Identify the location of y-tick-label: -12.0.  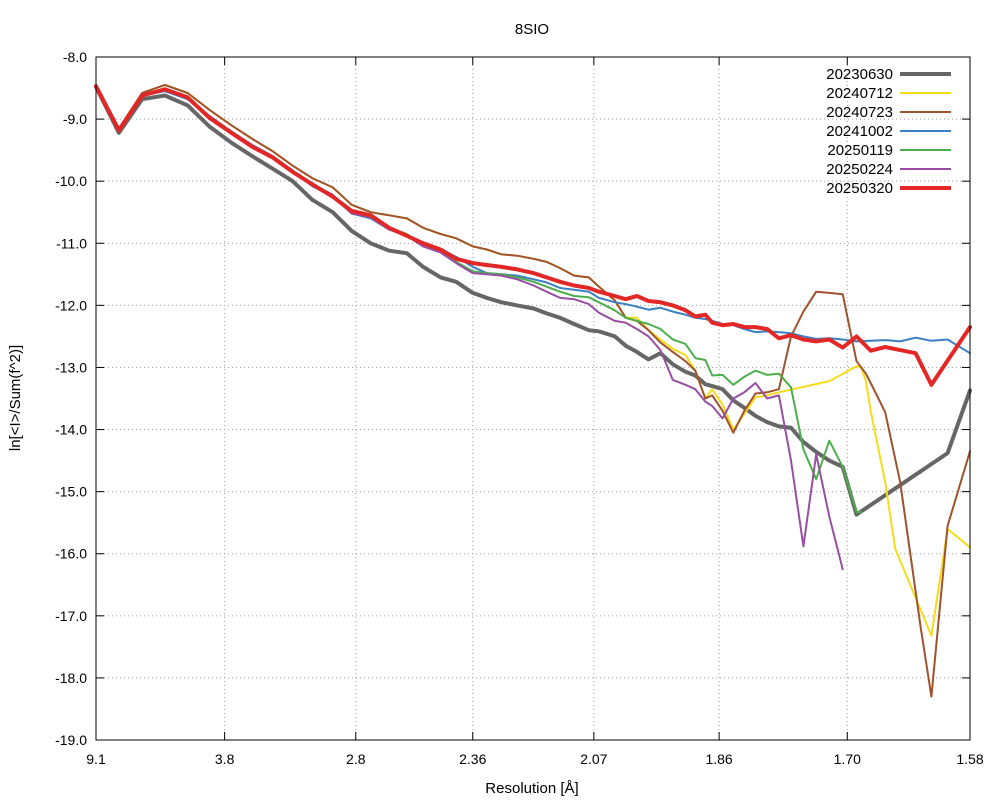
(71, 305).